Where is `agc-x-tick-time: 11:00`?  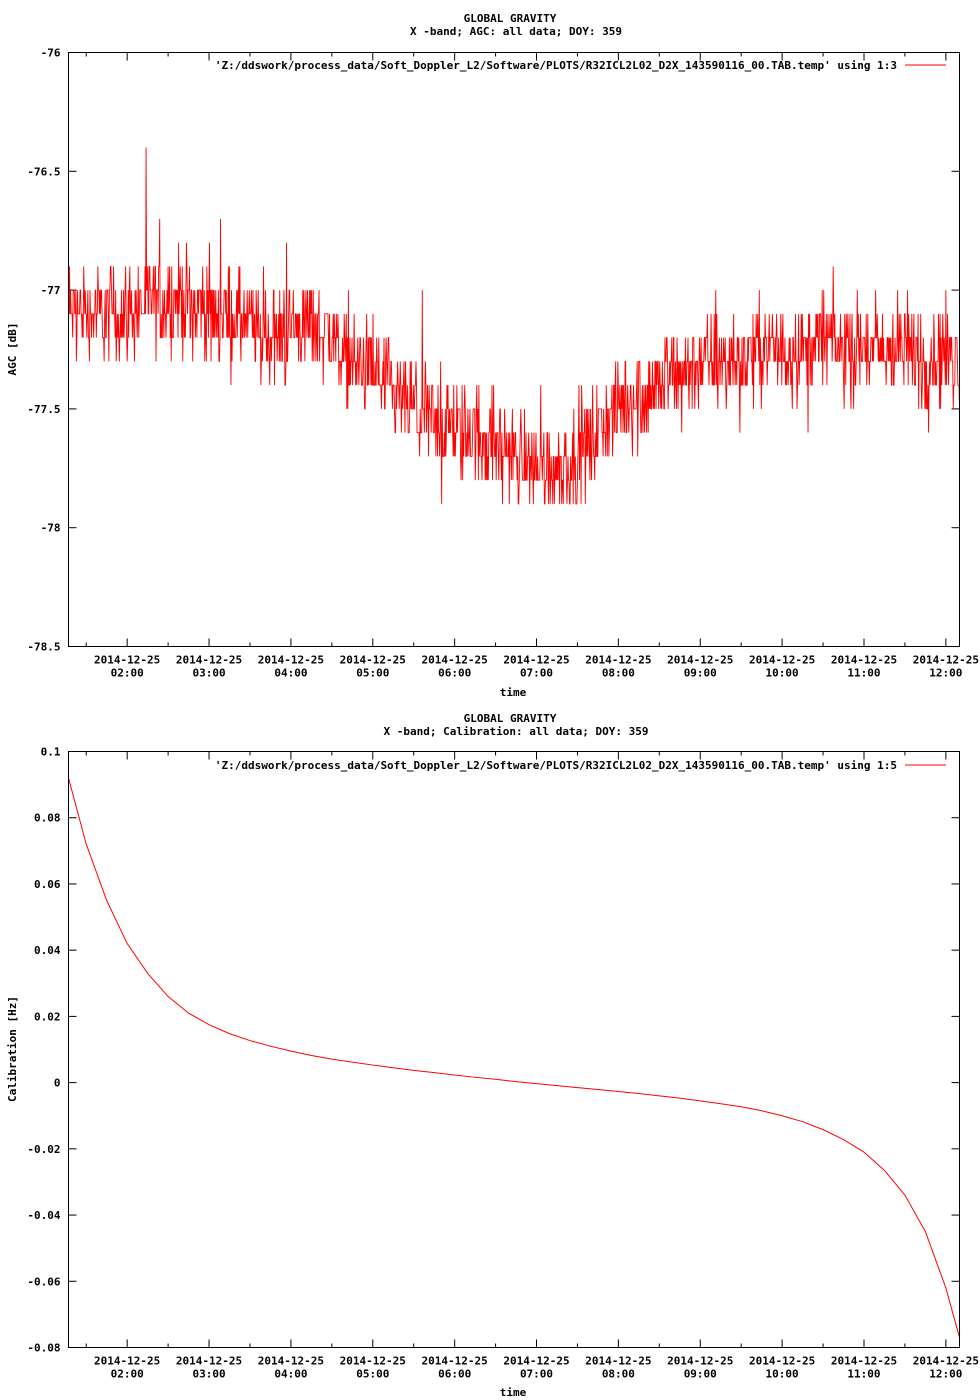
agc-x-tick-time: 11:00 is located at coordinates (863, 673).